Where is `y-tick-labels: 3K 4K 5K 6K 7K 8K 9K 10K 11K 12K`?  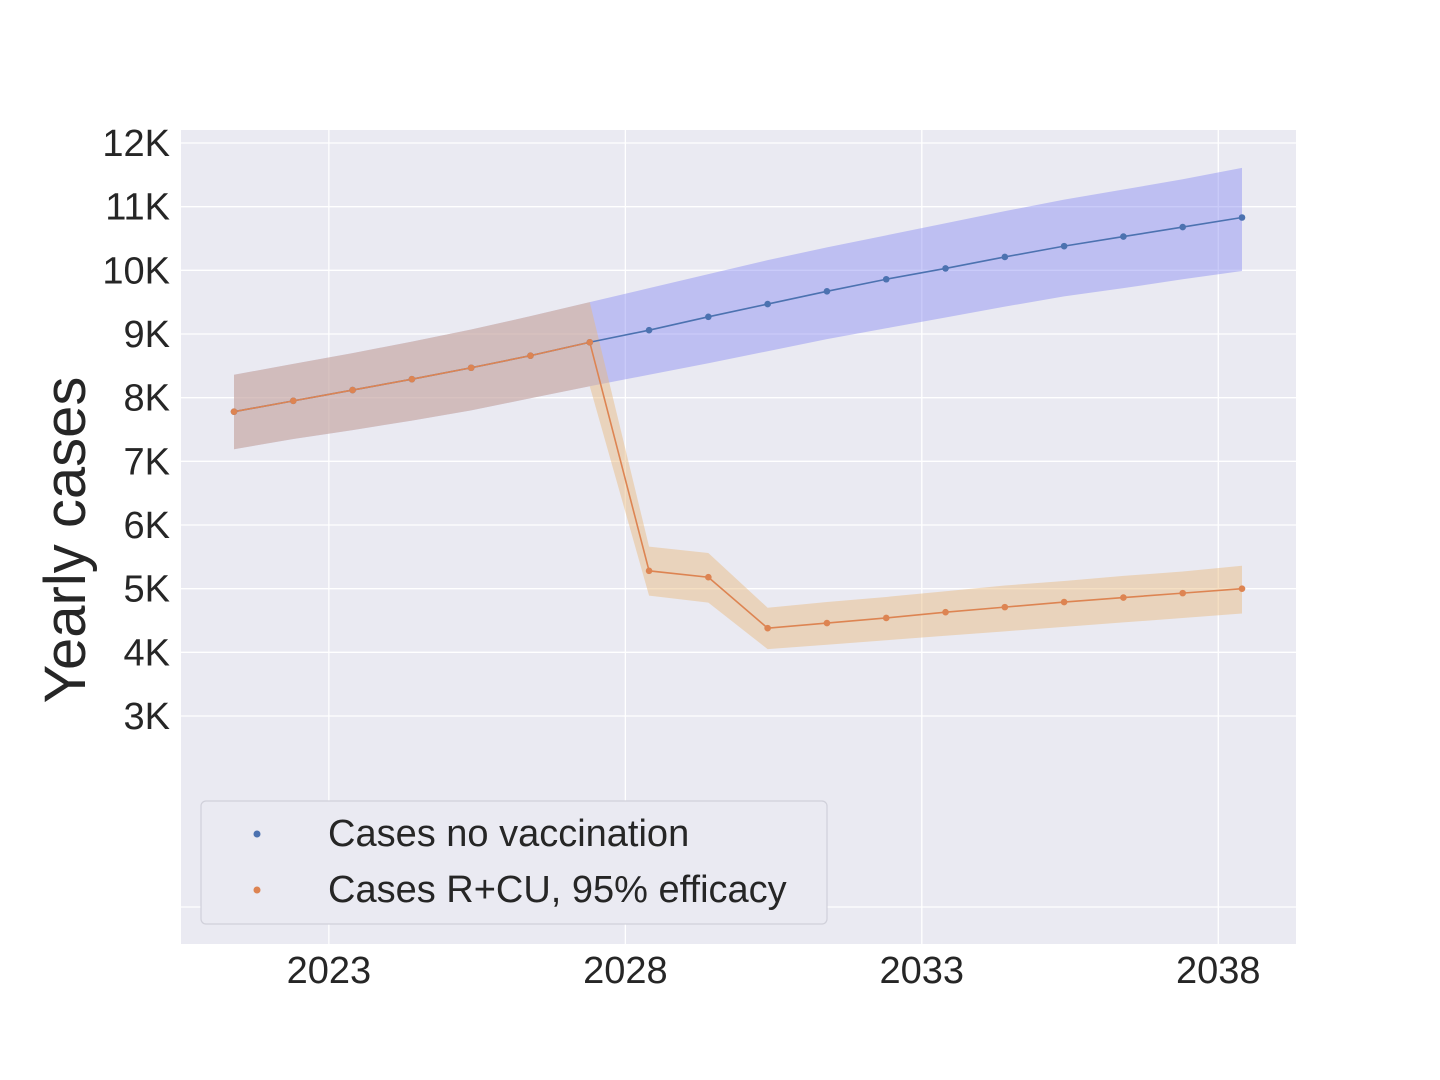 y-tick-labels: 3K 4K 5K 6K 7K 8K 9K 10K 11K 12K is located at coordinates (136, 430).